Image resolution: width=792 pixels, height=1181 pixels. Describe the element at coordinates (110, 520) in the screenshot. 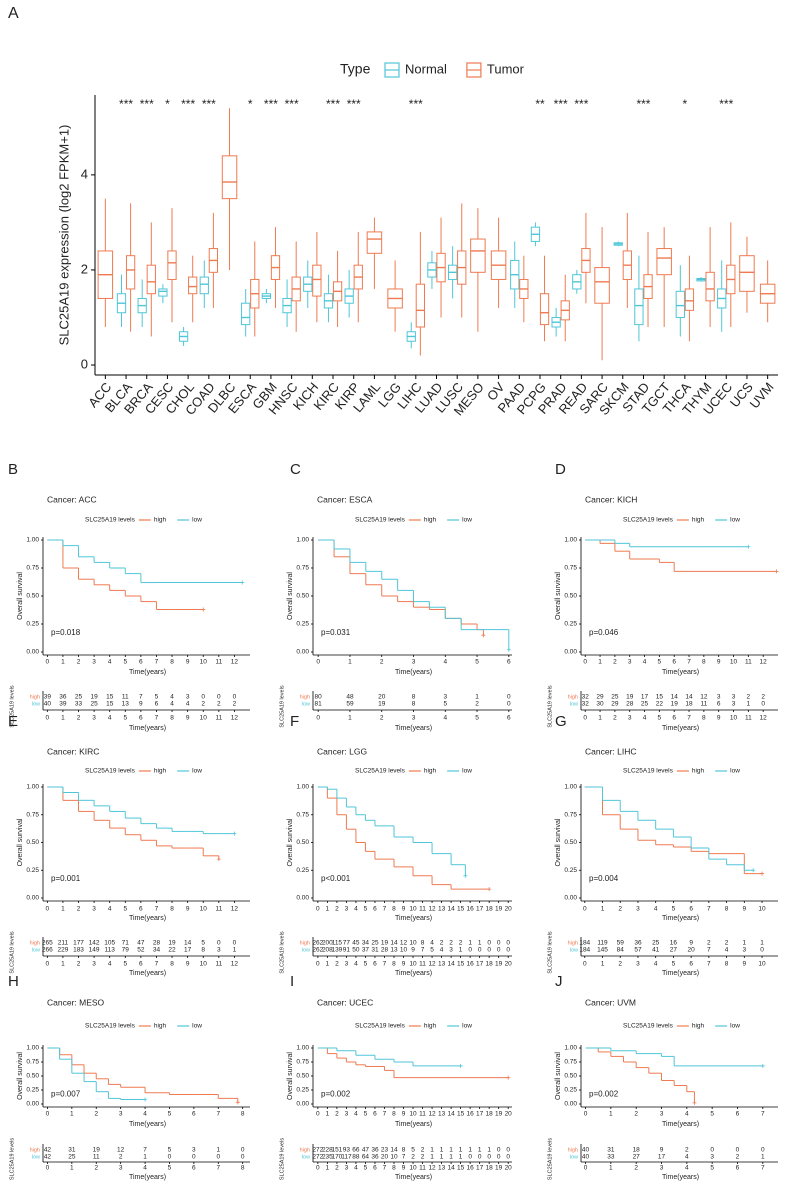

I see `legend-title: SLC25A19 levels` at that location.